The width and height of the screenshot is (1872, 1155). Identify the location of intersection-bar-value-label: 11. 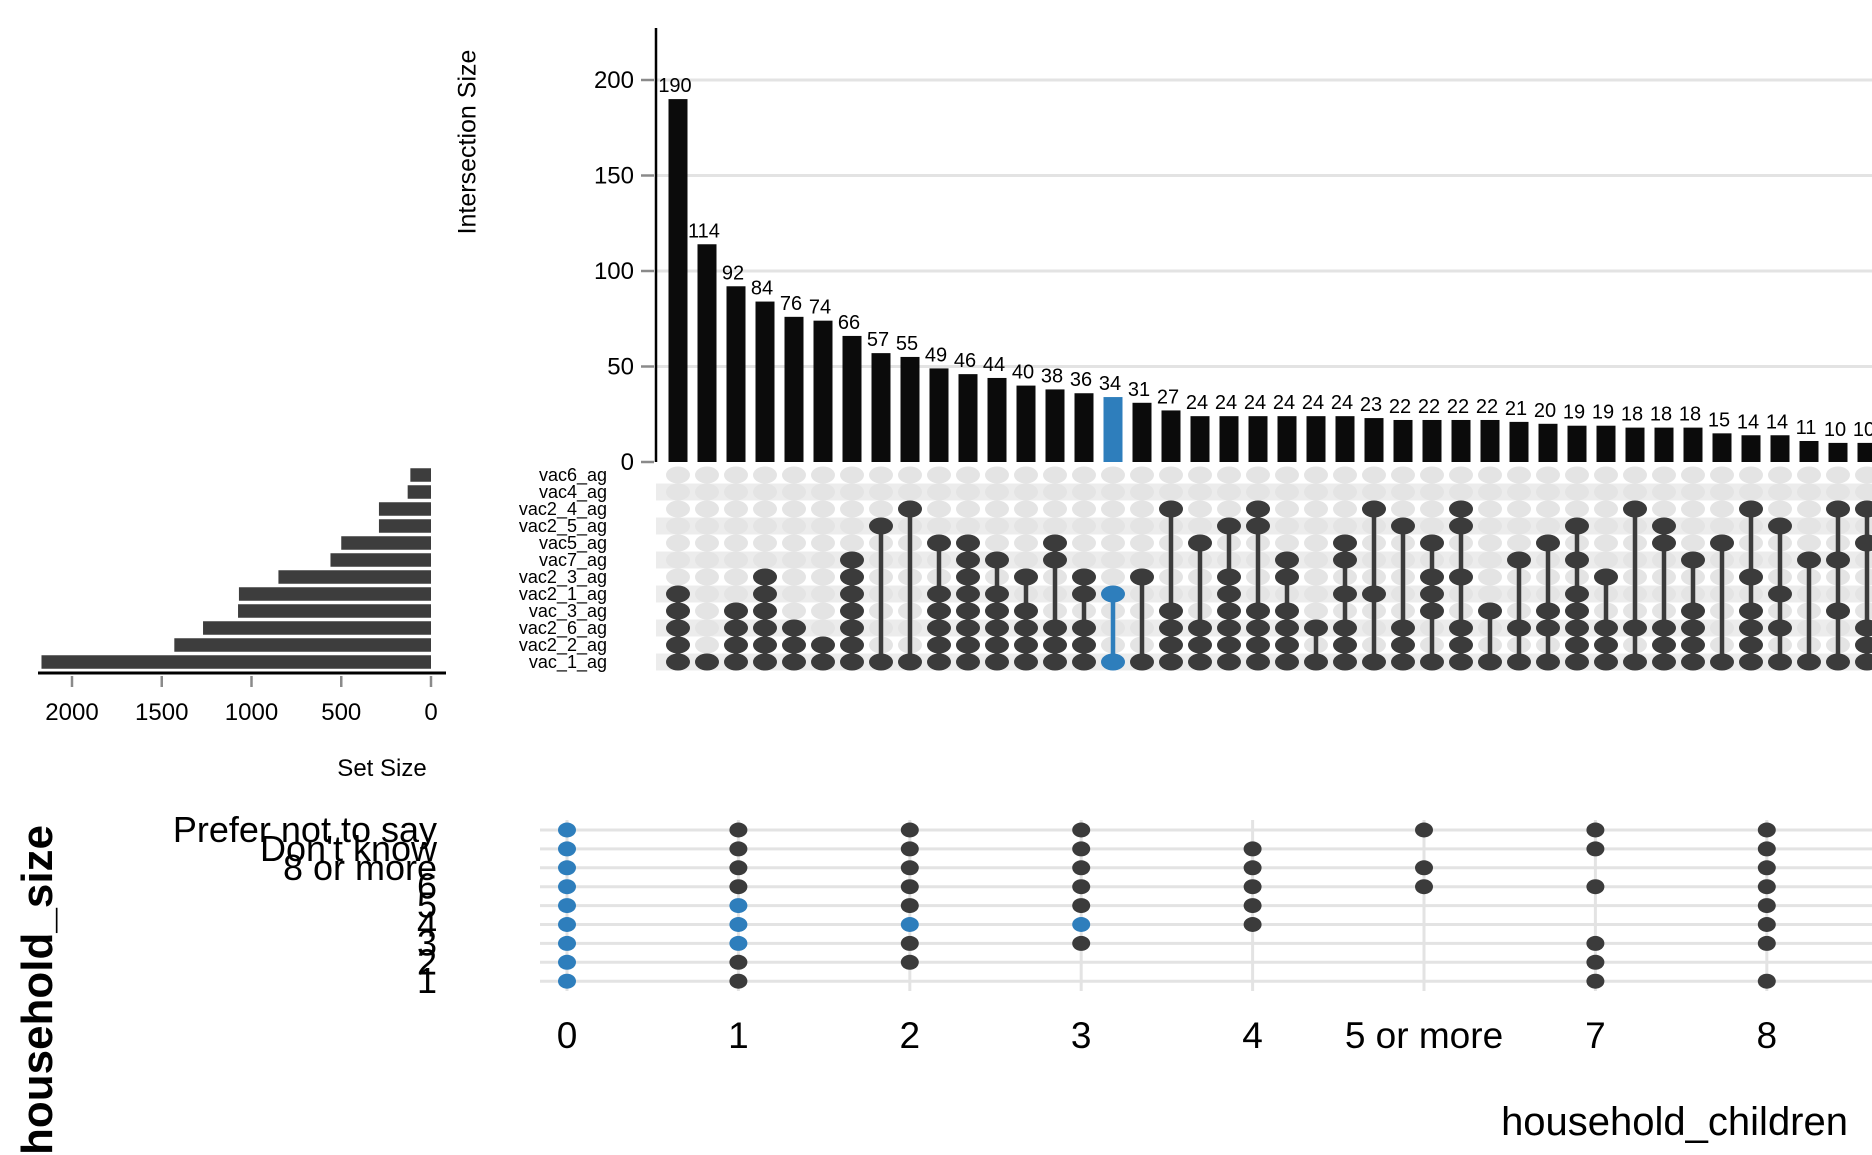
(1806, 428).